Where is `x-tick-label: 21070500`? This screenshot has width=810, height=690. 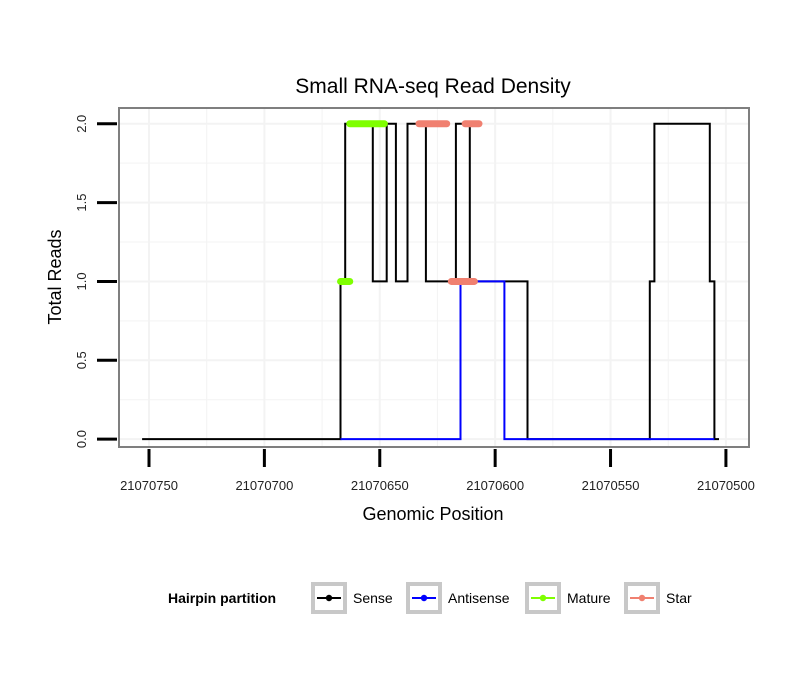 x-tick-label: 21070500 is located at coordinates (726, 485).